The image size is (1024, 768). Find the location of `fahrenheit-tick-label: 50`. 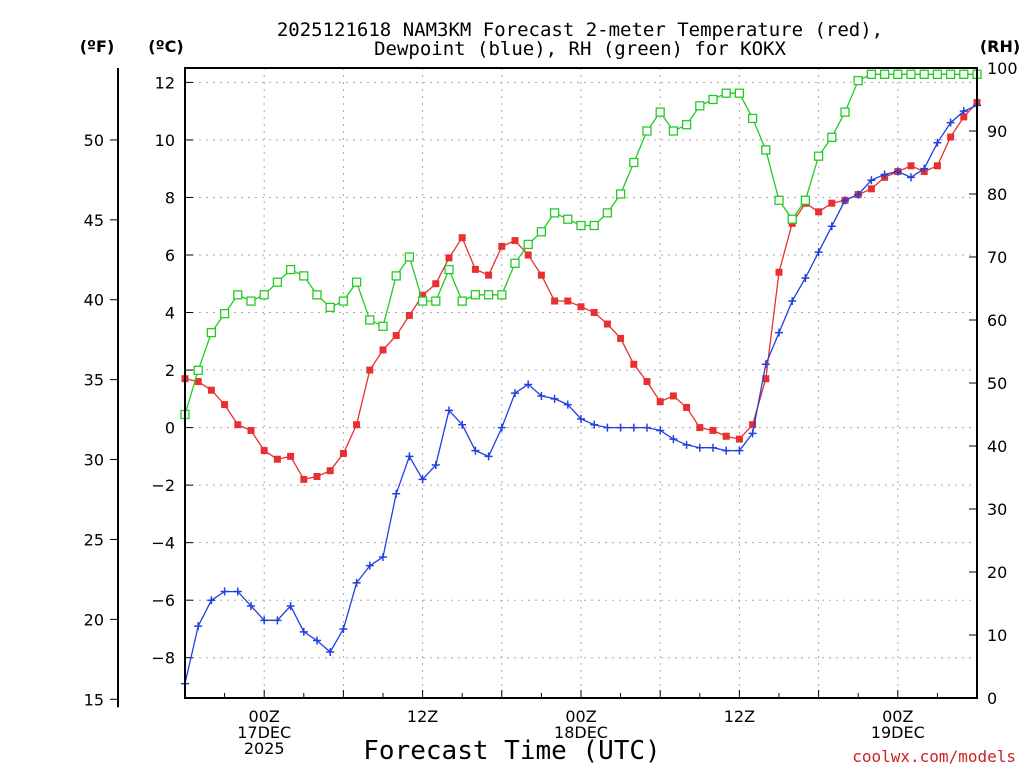

fahrenheit-tick-label: 50 is located at coordinates (94, 140).